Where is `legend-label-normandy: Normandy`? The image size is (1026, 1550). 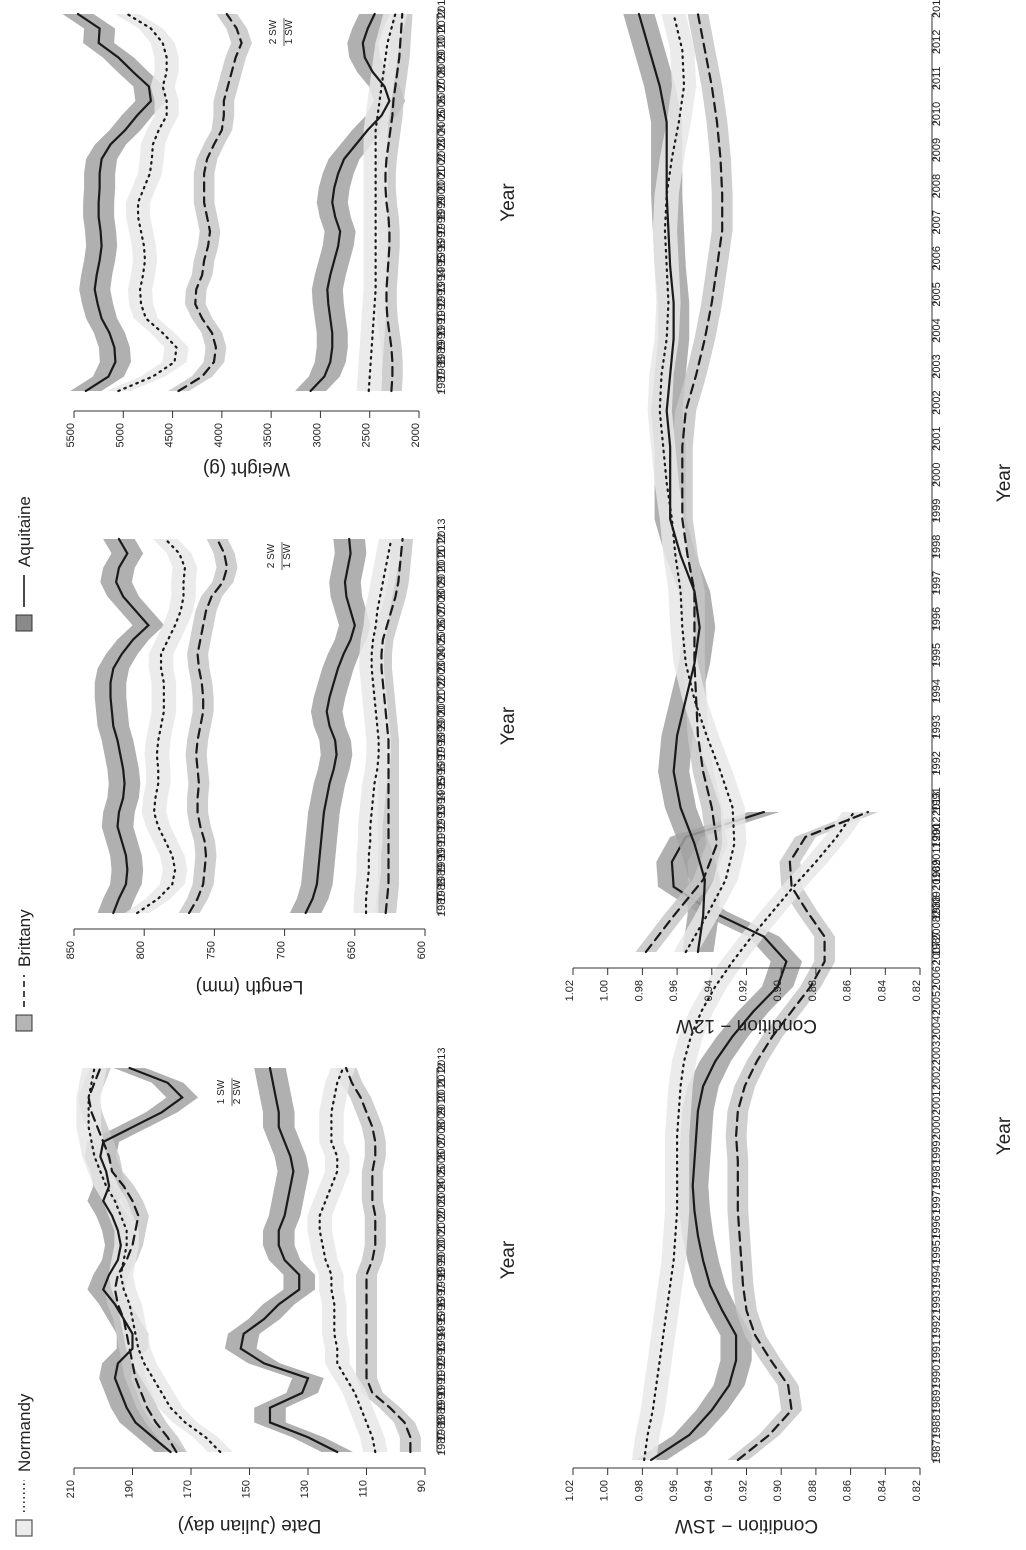
legend-label-normandy: Normandy is located at coordinates (24, 1432).